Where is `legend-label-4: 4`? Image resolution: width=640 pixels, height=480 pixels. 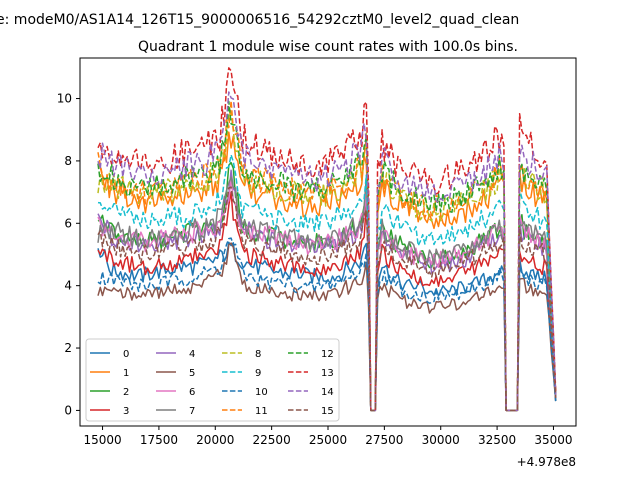 legend-label-4: 4 is located at coordinates (192, 354).